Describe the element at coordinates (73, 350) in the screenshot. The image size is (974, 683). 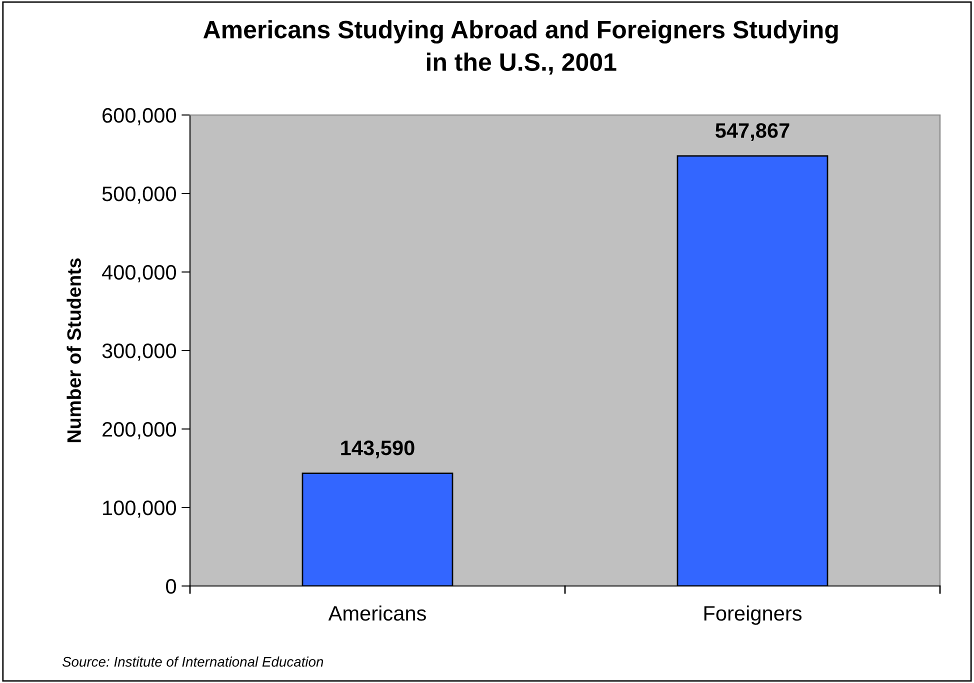
I see `y-axis-title: Number of Students` at that location.